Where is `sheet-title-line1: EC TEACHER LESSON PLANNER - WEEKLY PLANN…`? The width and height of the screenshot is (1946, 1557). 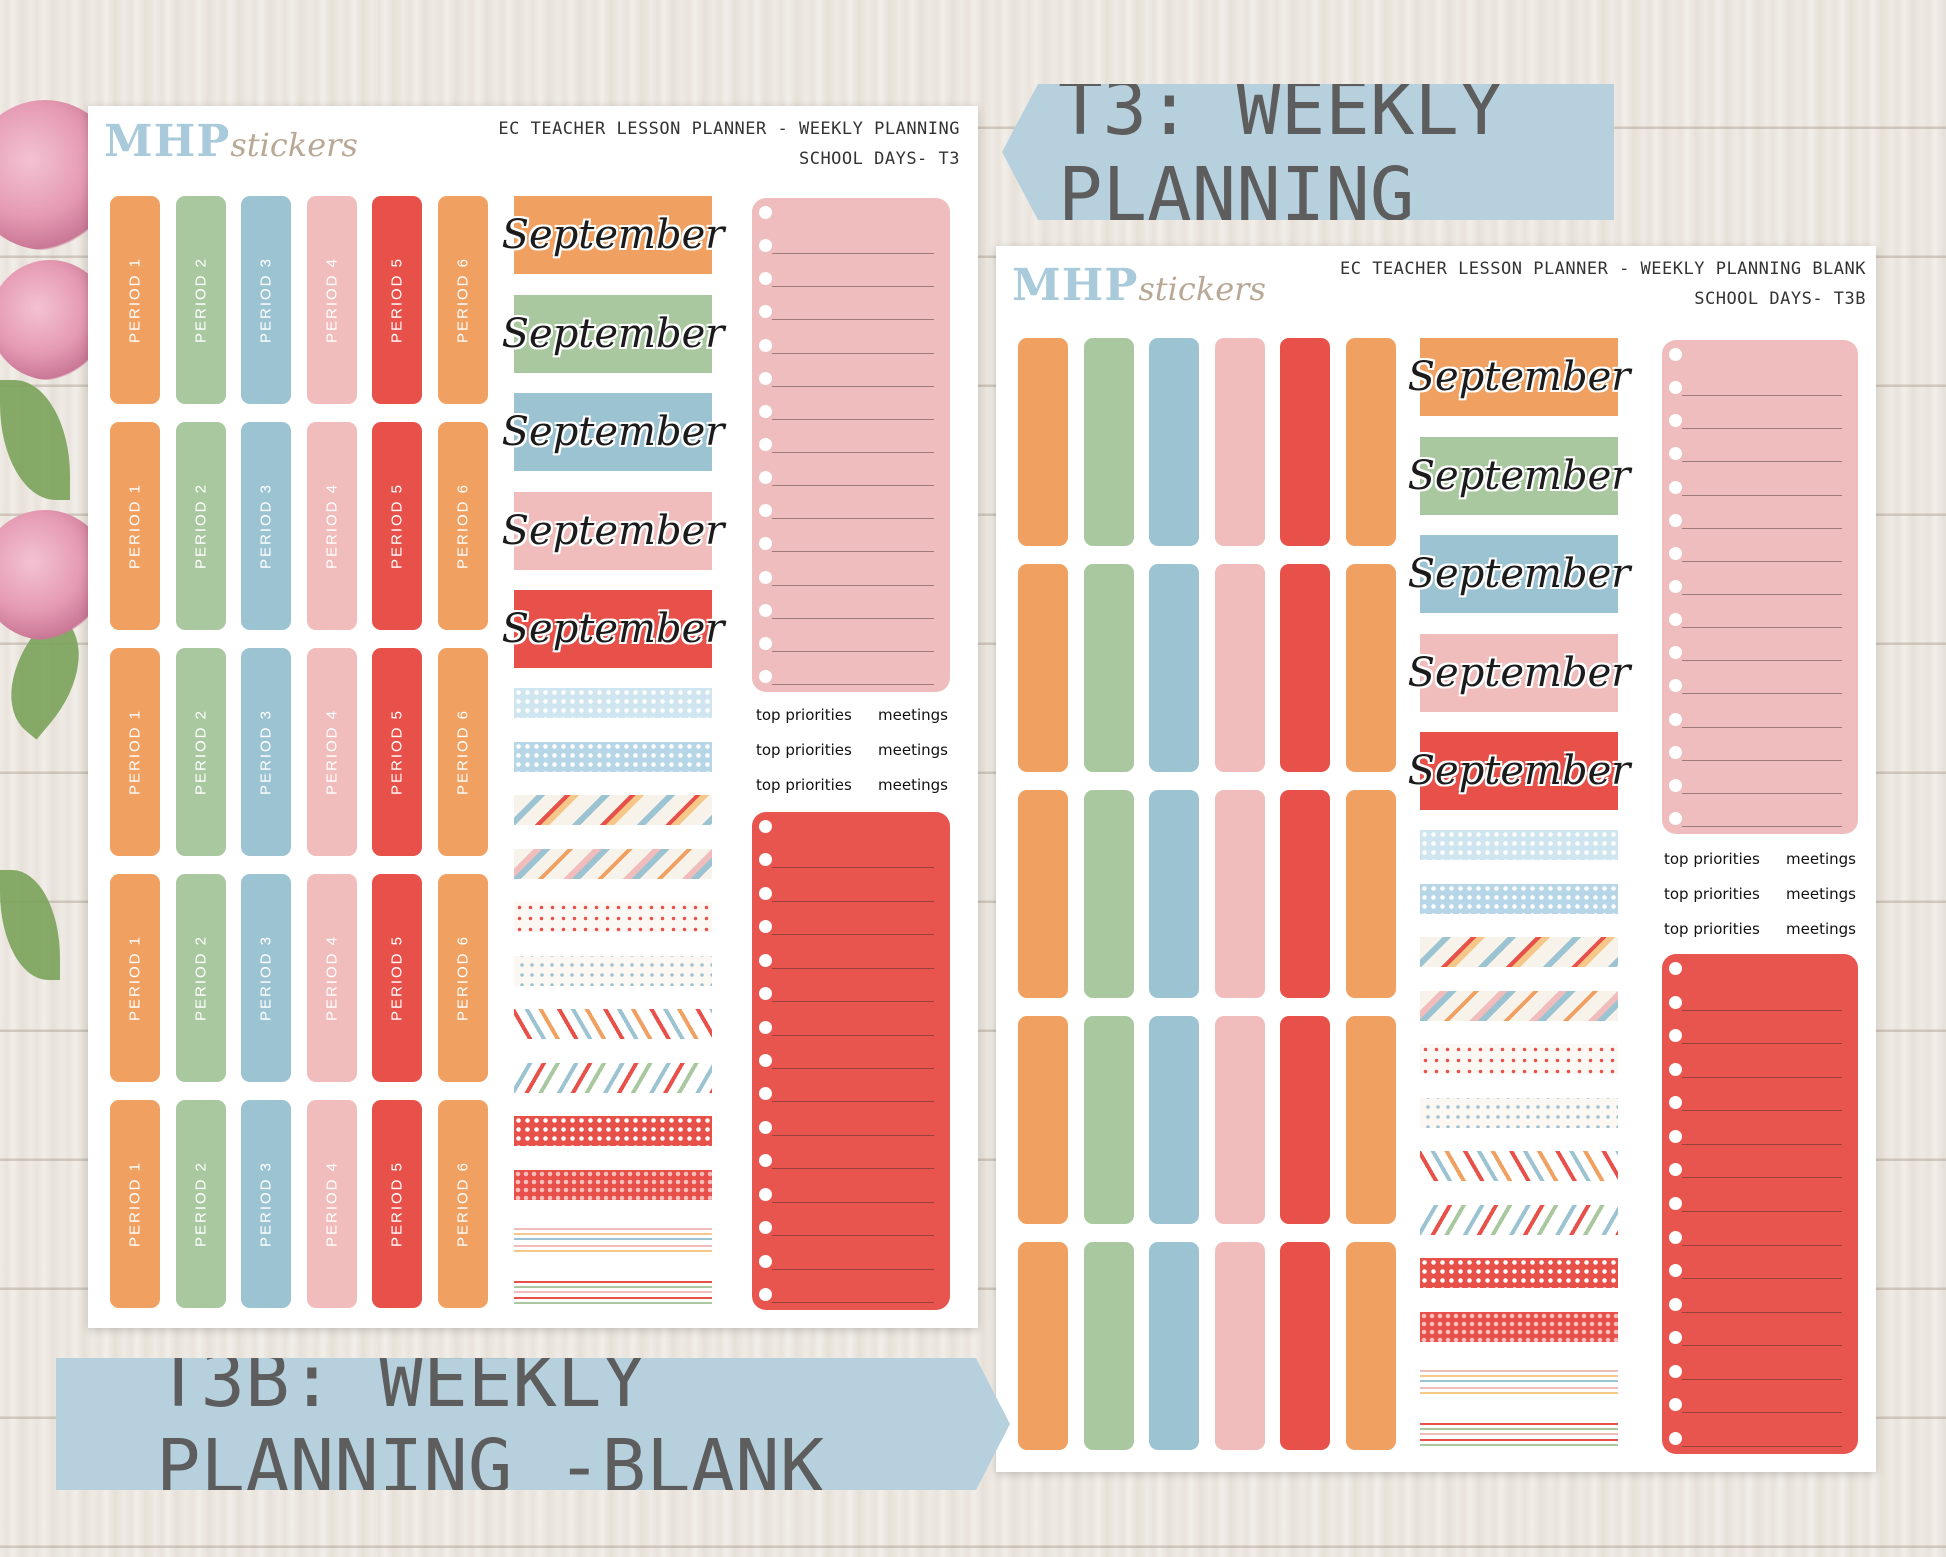
sheet-title-line1: EC TEACHER LESSON PLANNER - WEEKLY PLANN… is located at coordinates (1602, 269).